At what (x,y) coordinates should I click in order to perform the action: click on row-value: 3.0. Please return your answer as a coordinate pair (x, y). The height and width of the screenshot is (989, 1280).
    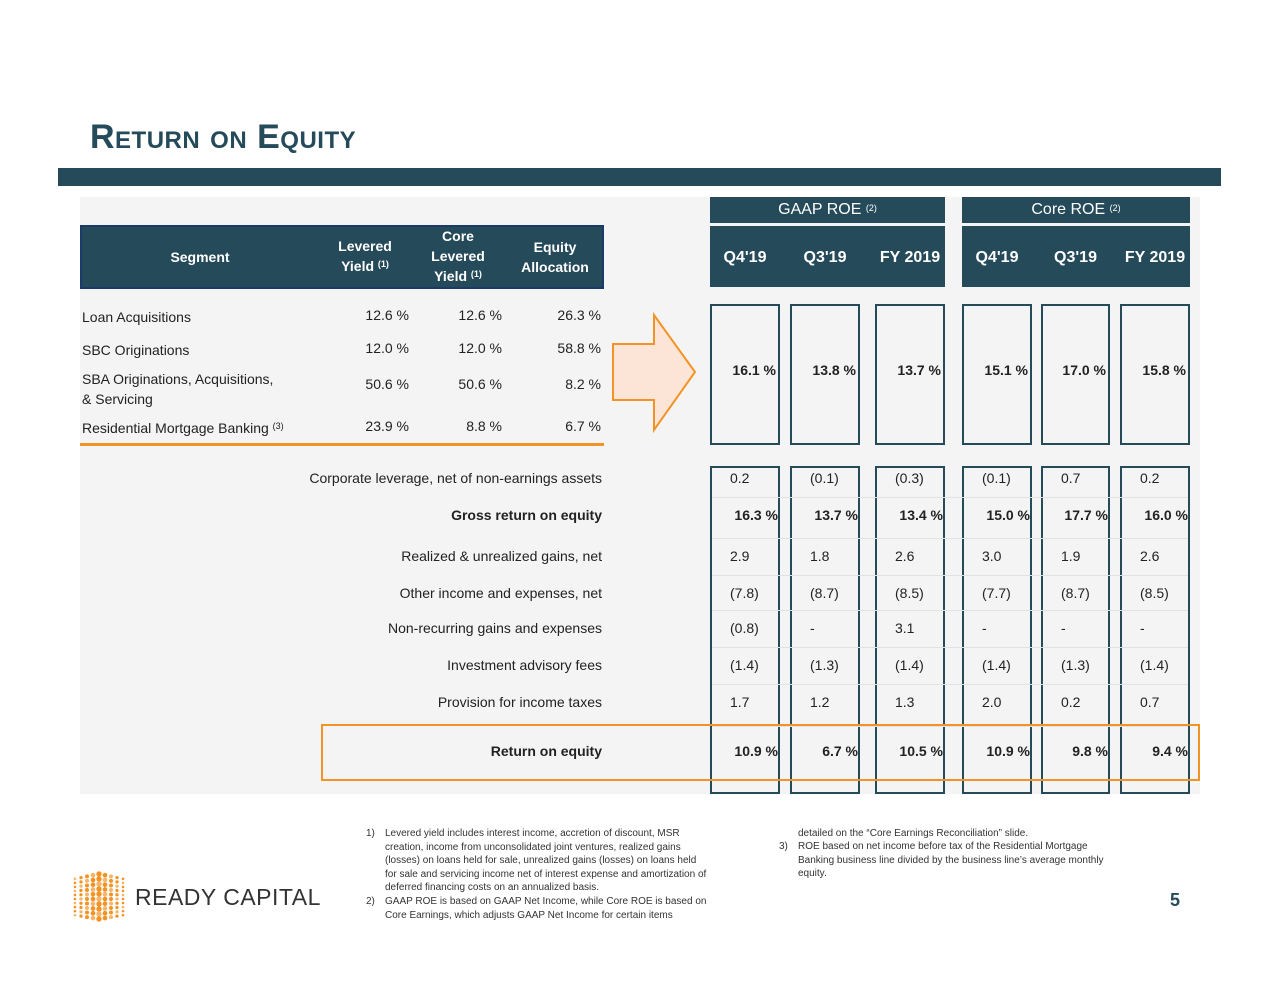
    Looking at the image, I should click on (992, 556).